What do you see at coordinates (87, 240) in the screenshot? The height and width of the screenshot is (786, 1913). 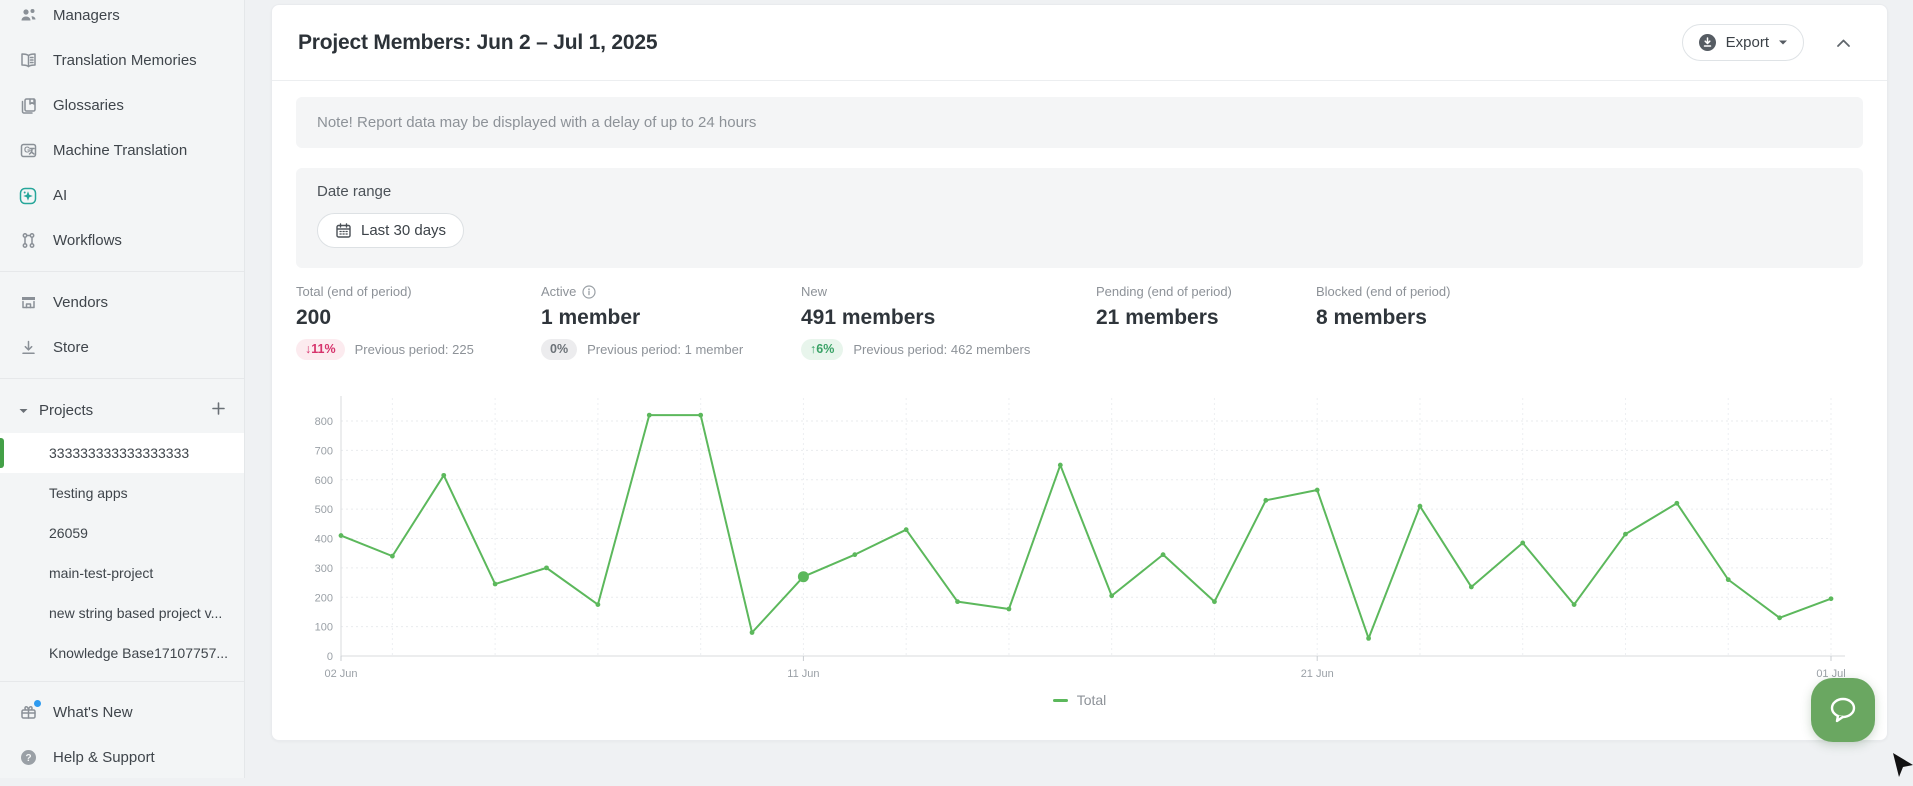 I see `sidebar-item-label: Workflows` at bounding box center [87, 240].